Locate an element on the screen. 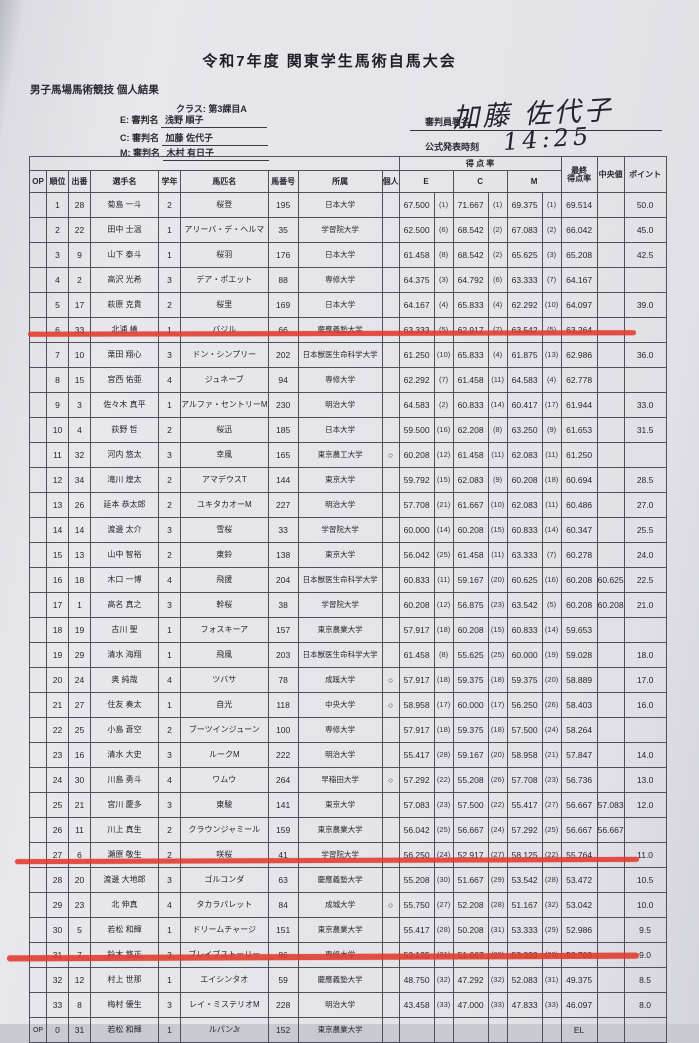 This screenshot has height=1043, width=699. cell-final-score: 52.986 is located at coordinates (579, 930).